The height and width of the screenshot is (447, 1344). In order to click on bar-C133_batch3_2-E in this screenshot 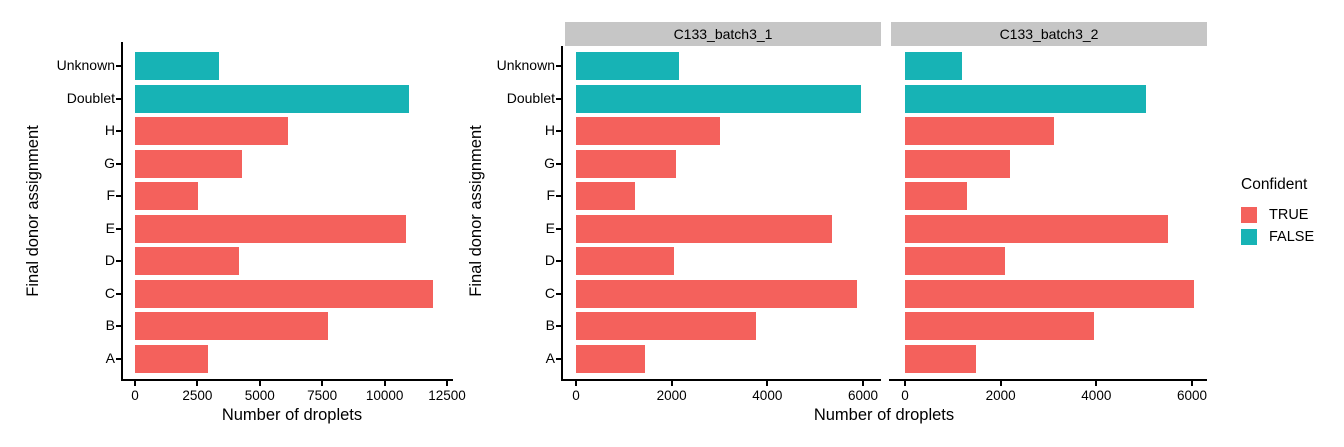, I will do `click(1036, 228)`.